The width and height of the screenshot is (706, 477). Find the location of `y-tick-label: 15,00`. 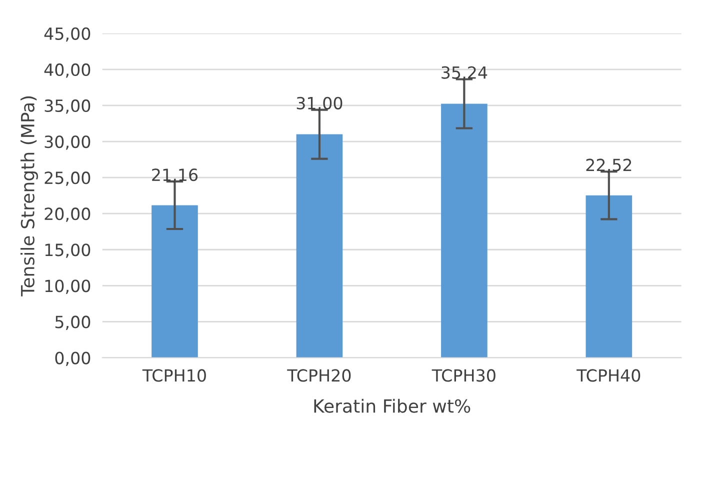

y-tick-label: 15,00 is located at coordinates (67, 251).